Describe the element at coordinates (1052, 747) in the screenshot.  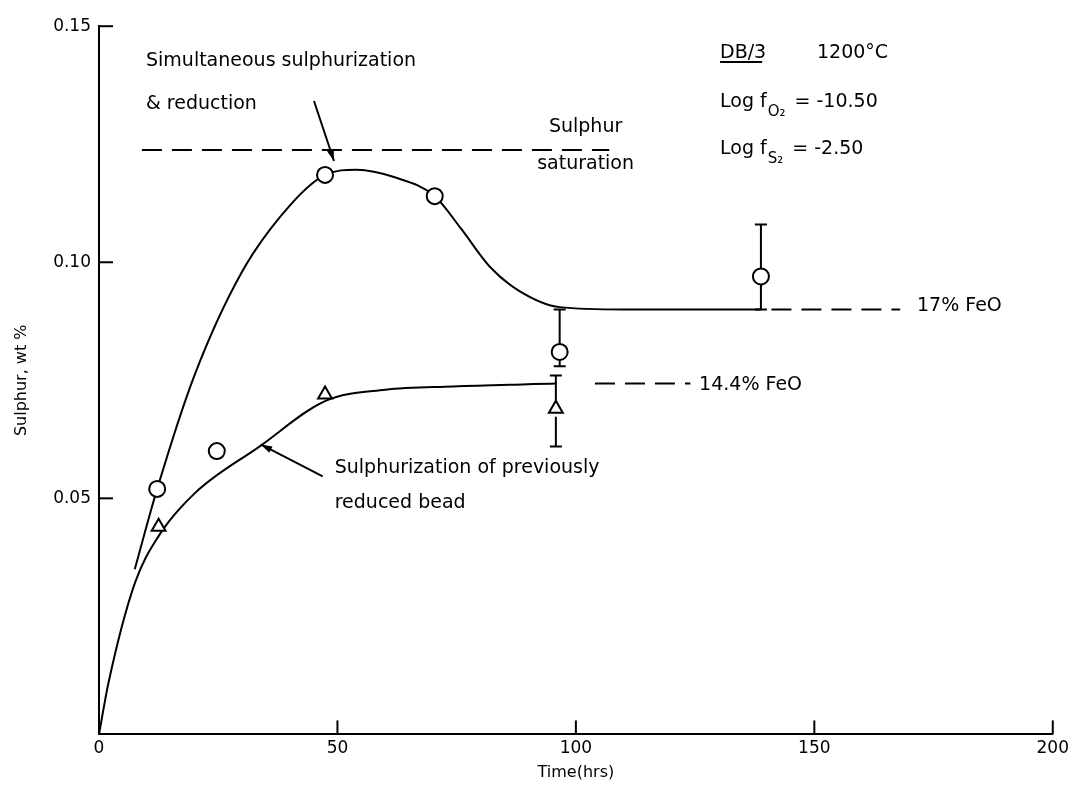
I see `x-tick-label: 200` at that location.